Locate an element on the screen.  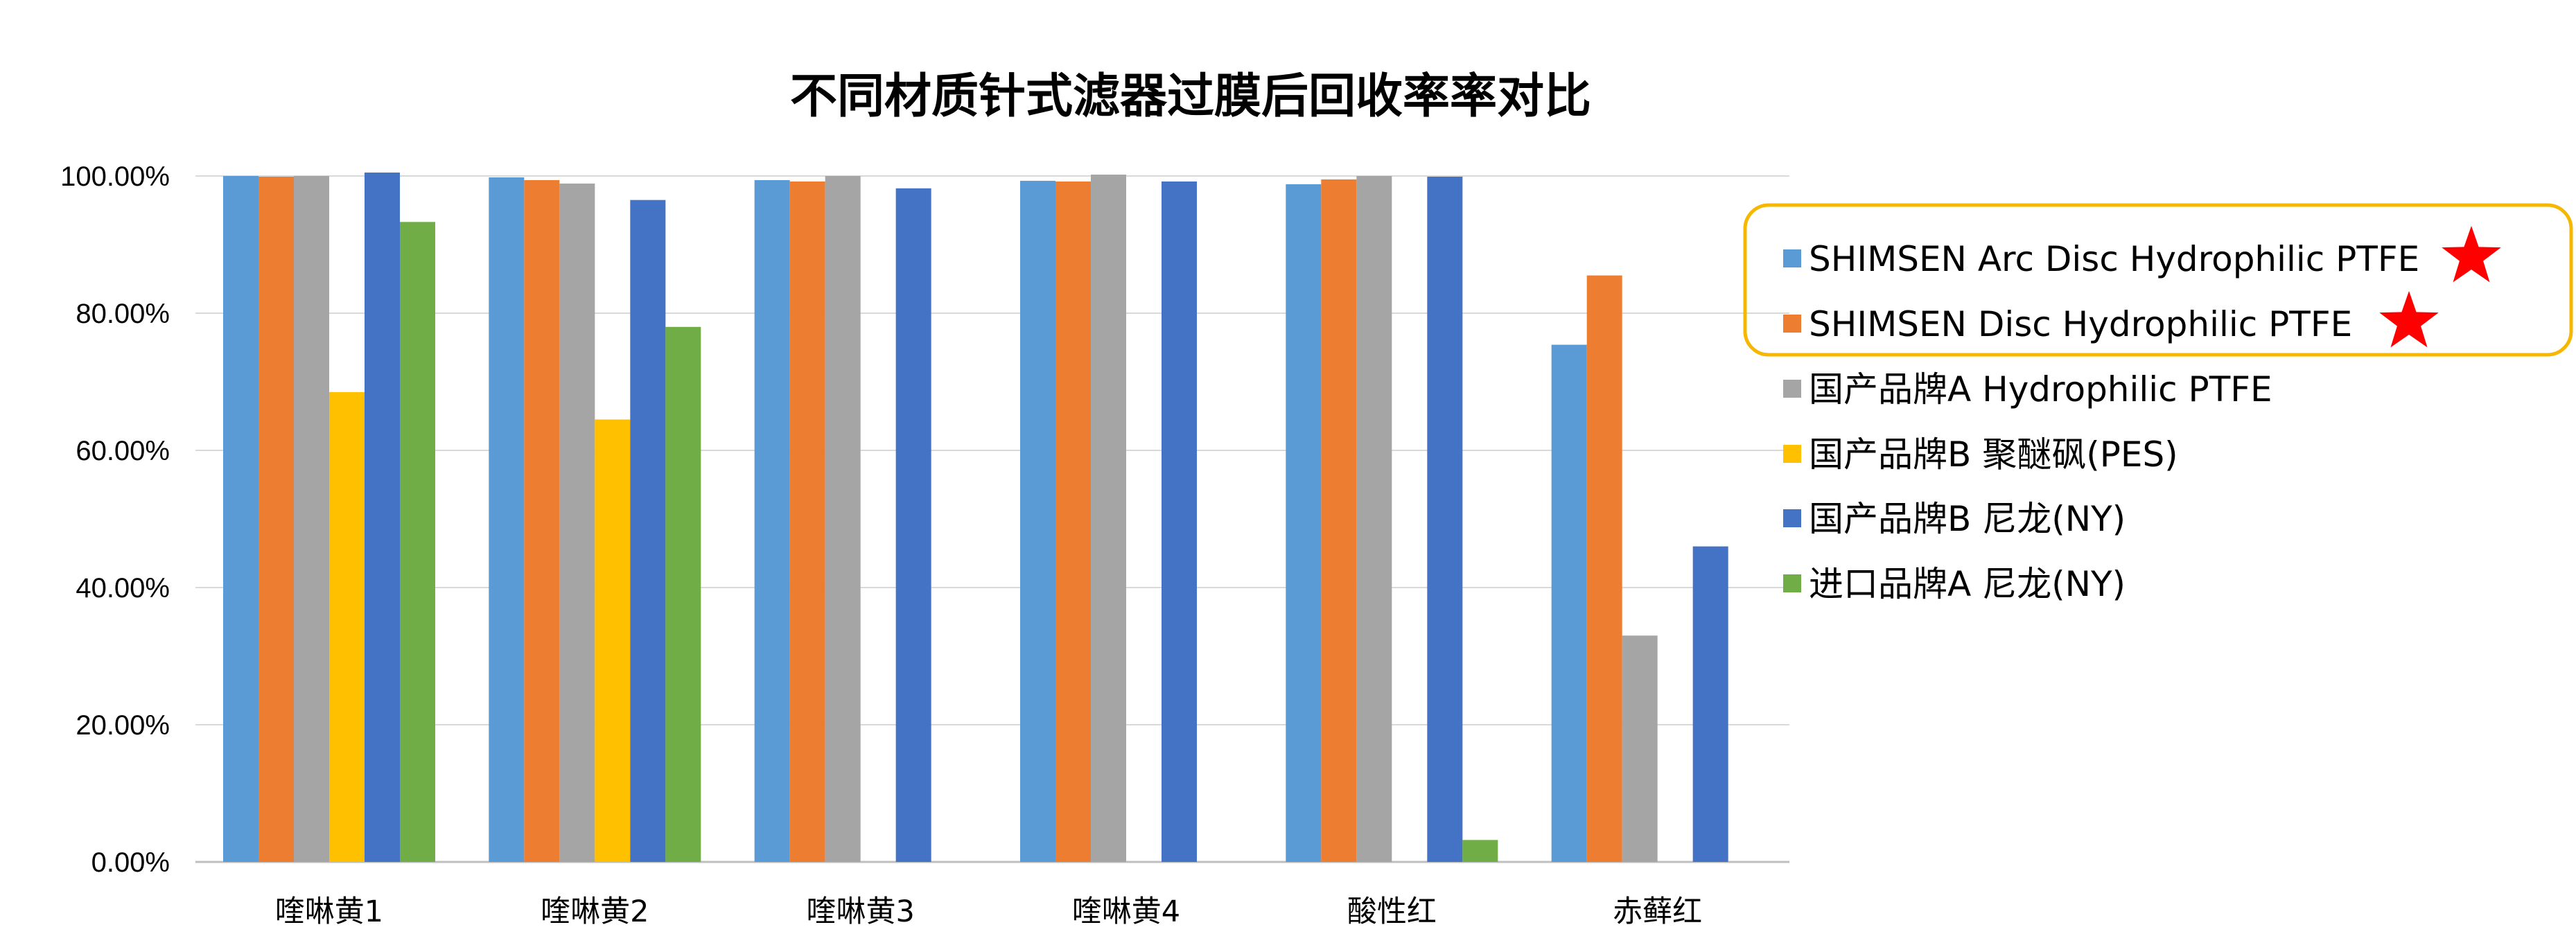
chart-title: 不同材质针式滤器过膜后回收率率对比 is located at coordinates (1190, 96).